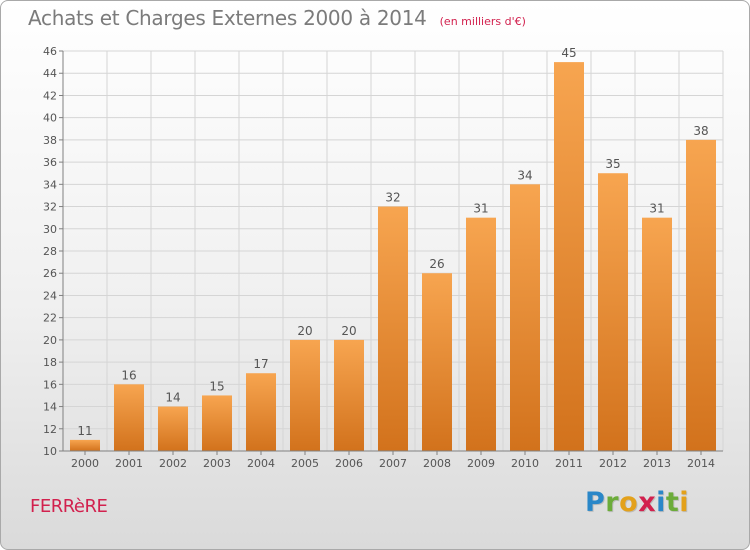 The height and width of the screenshot is (550, 750). Describe the element at coordinates (393, 328) in the screenshot. I see `bar-2007` at that location.